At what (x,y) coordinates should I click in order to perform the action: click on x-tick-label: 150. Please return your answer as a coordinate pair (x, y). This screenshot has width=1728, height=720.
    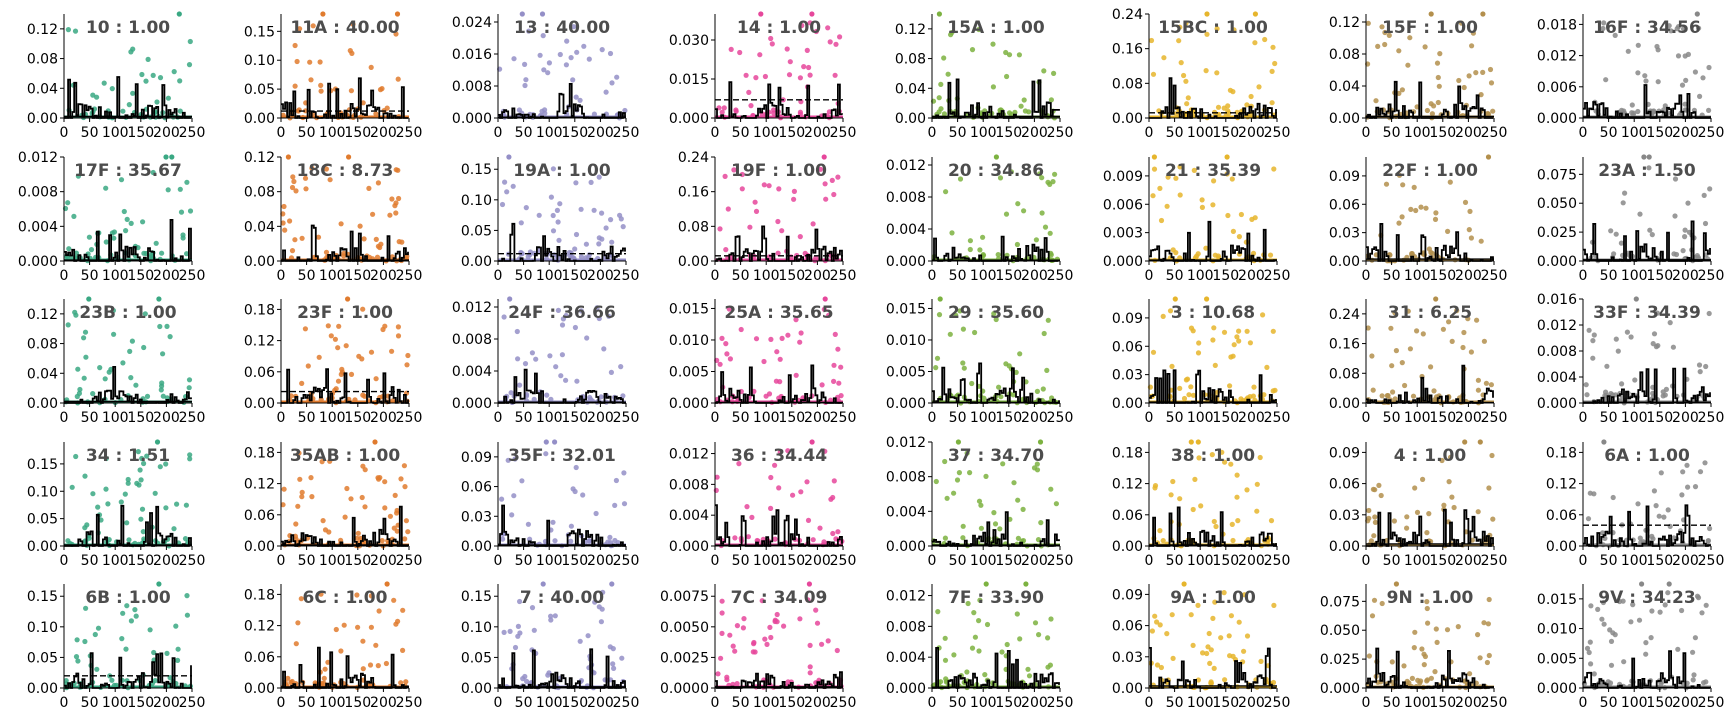
    Looking at the image, I should click on (140, 561).